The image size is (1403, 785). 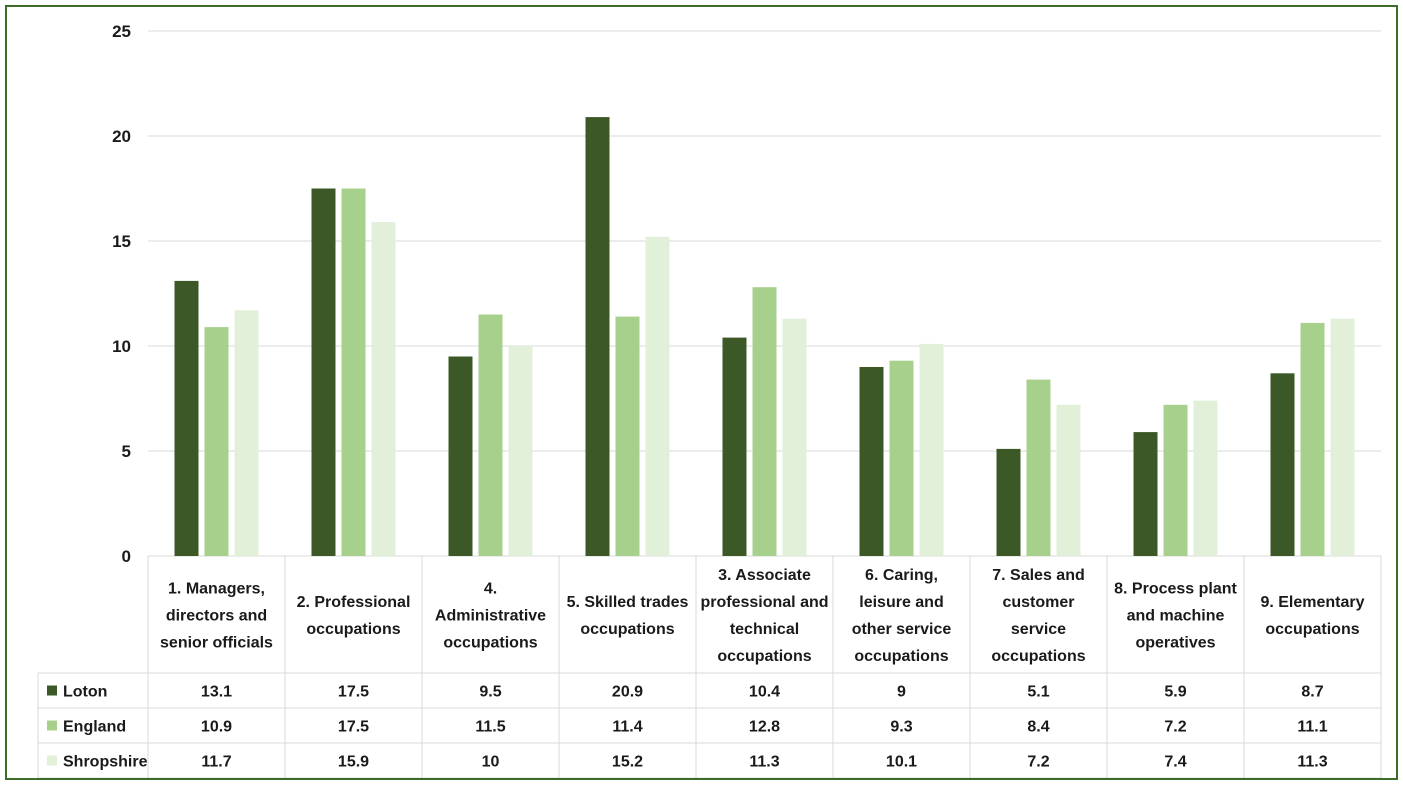 I want to click on series-name-england: England, so click(x=94, y=727).